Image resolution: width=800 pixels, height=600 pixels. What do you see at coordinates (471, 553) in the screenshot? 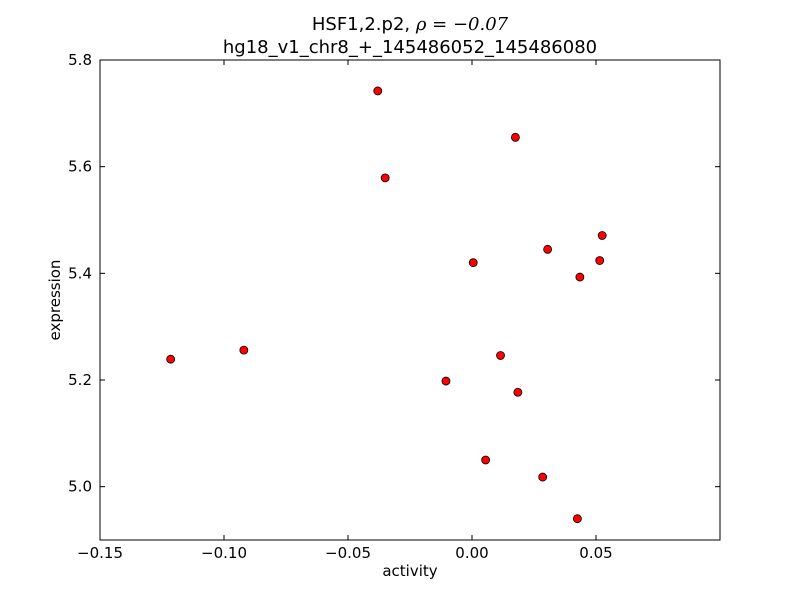
I see `x-tick-label: 0.00` at bounding box center [471, 553].